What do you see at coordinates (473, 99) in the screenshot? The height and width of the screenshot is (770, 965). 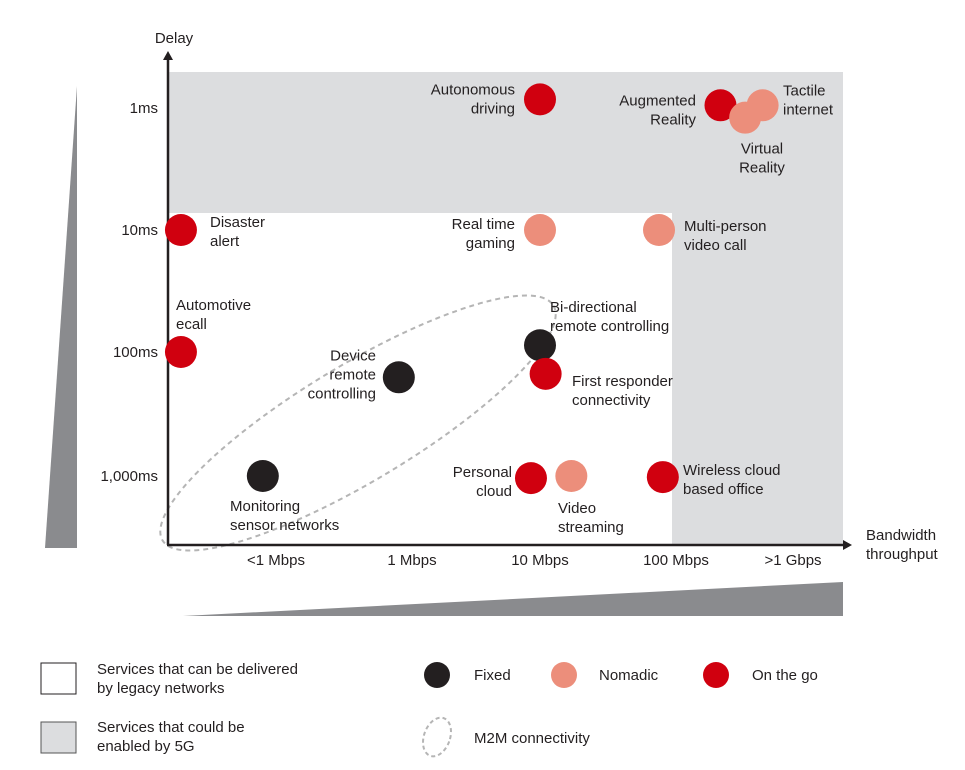 I see `data-point-label: Autonomous driving` at bounding box center [473, 99].